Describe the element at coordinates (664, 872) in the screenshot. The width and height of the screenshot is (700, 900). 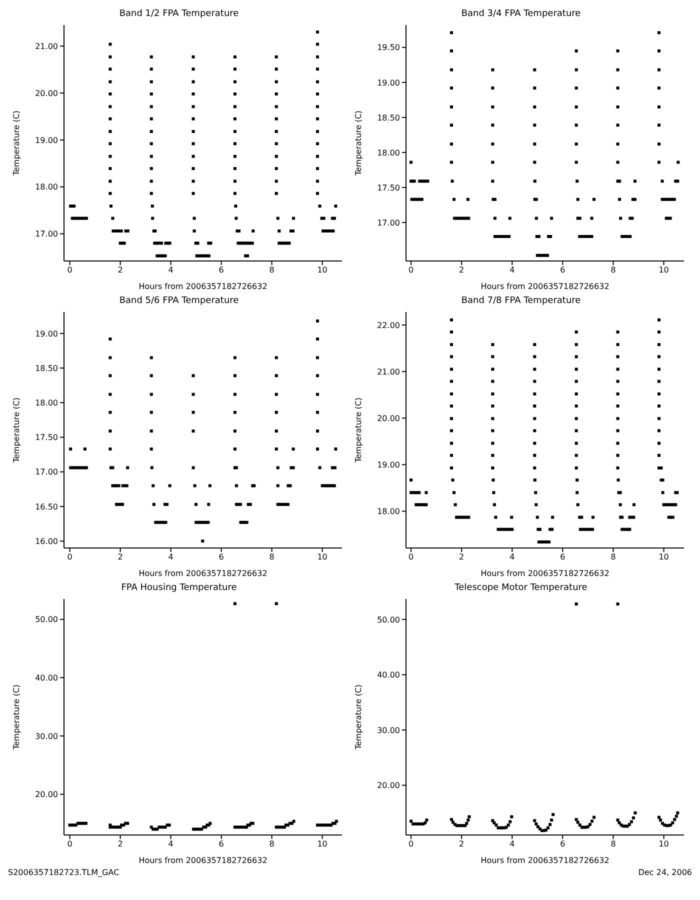
I see `text: Dec 24, 2006` at that location.